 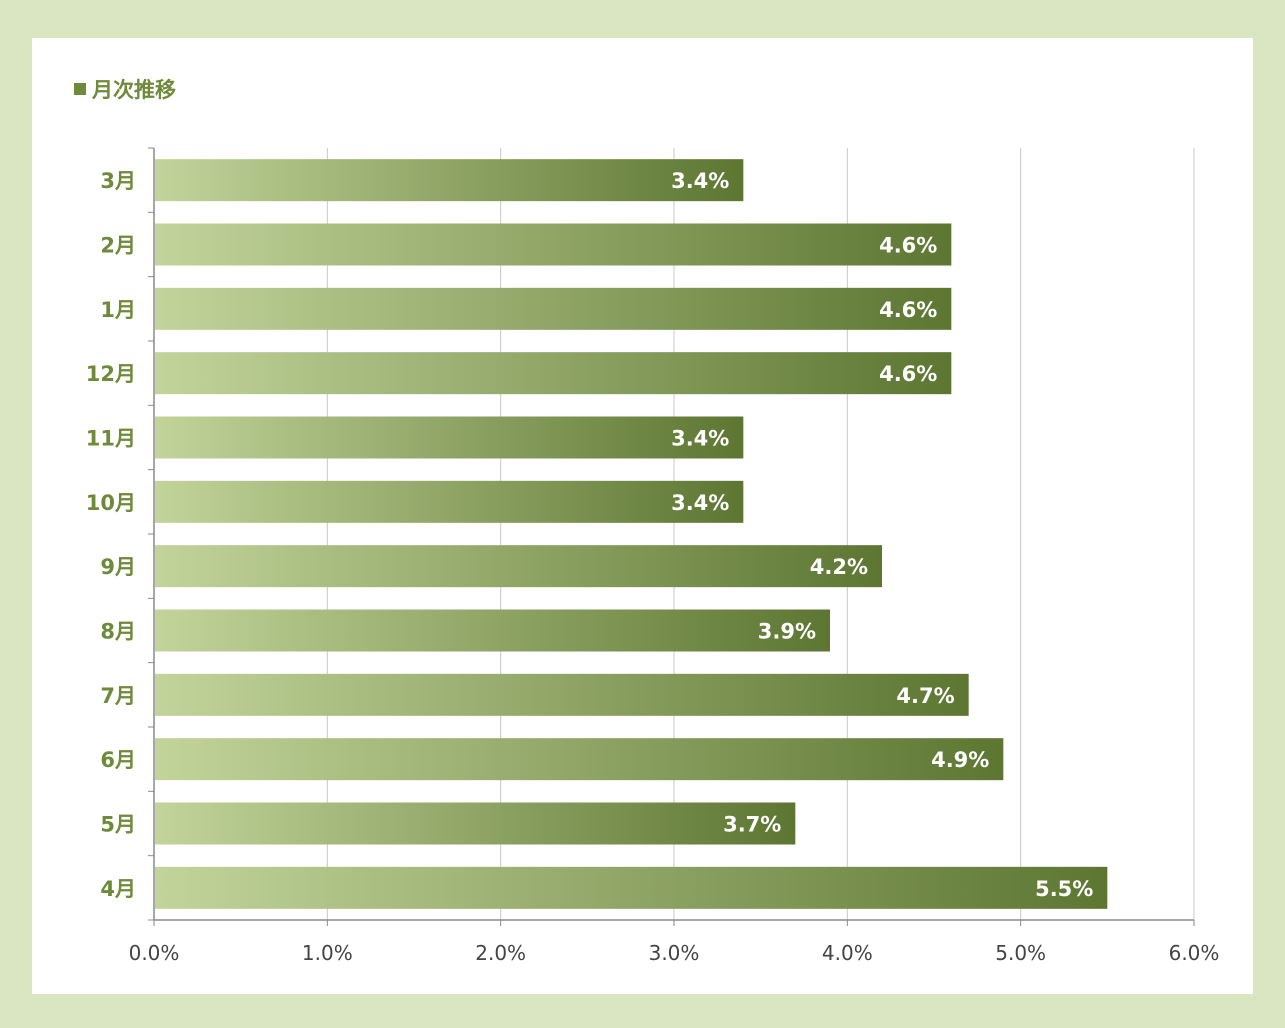 I want to click on category-label: 11月, so click(x=111, y=439).